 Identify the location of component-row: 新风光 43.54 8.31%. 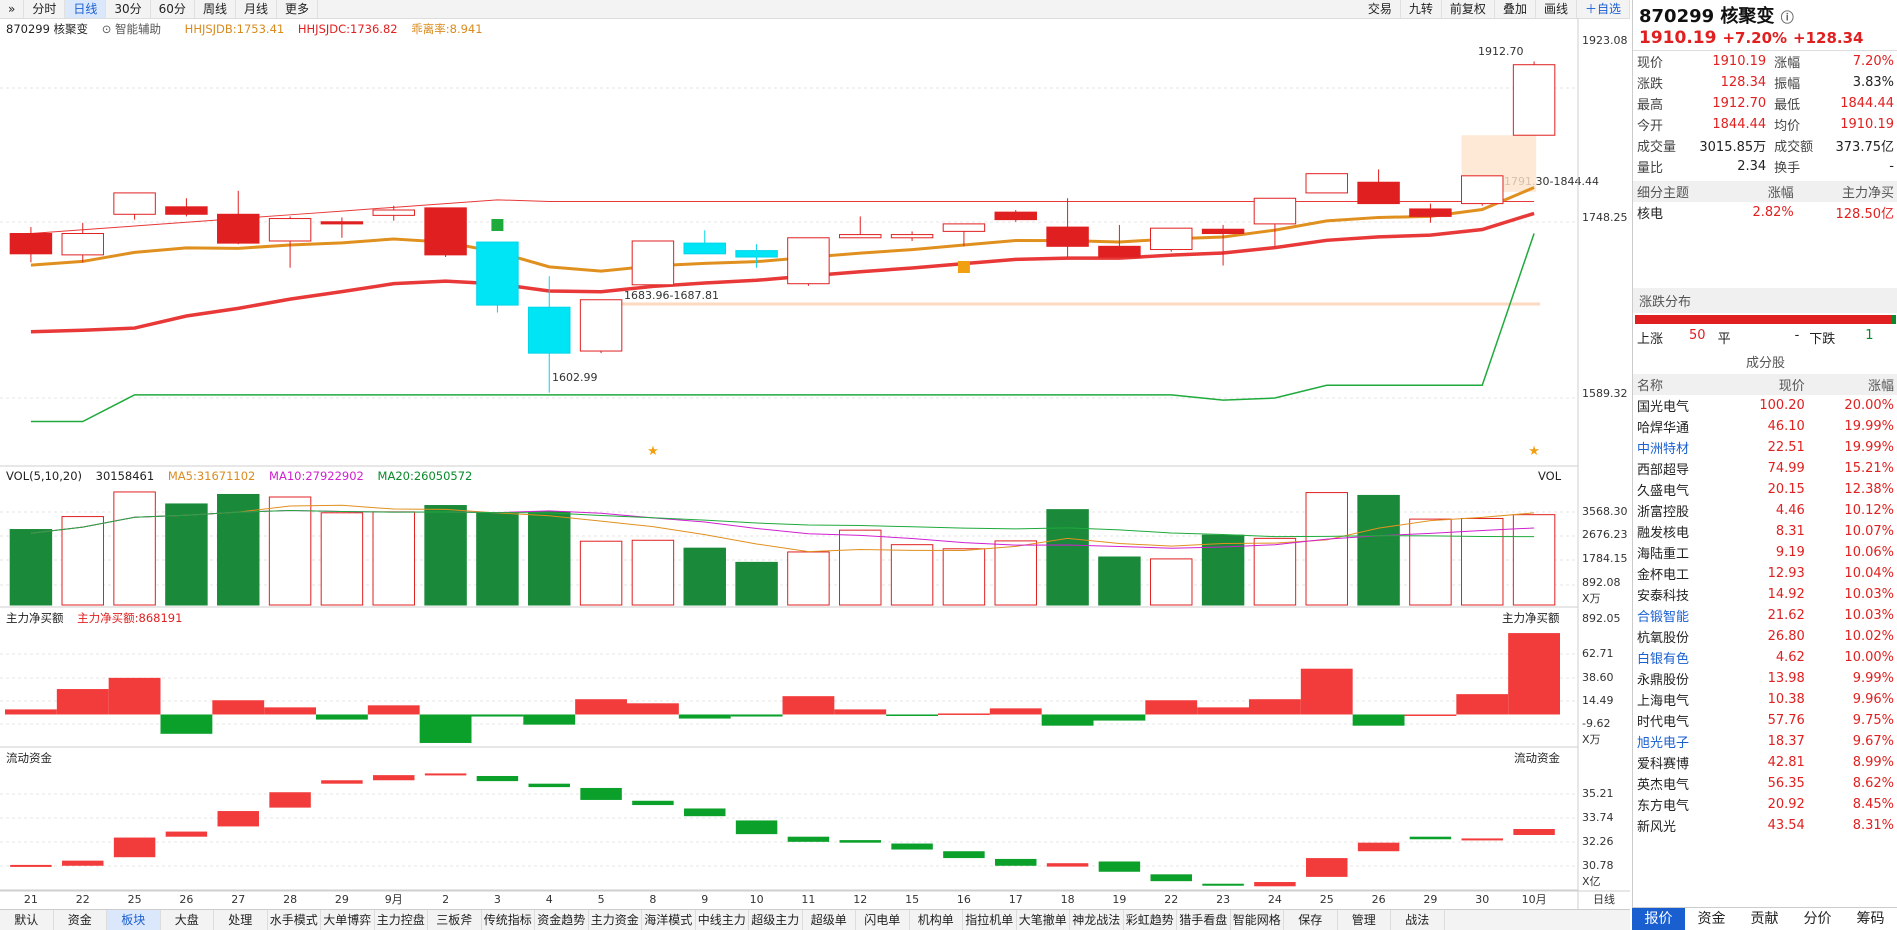
(1765, 825).